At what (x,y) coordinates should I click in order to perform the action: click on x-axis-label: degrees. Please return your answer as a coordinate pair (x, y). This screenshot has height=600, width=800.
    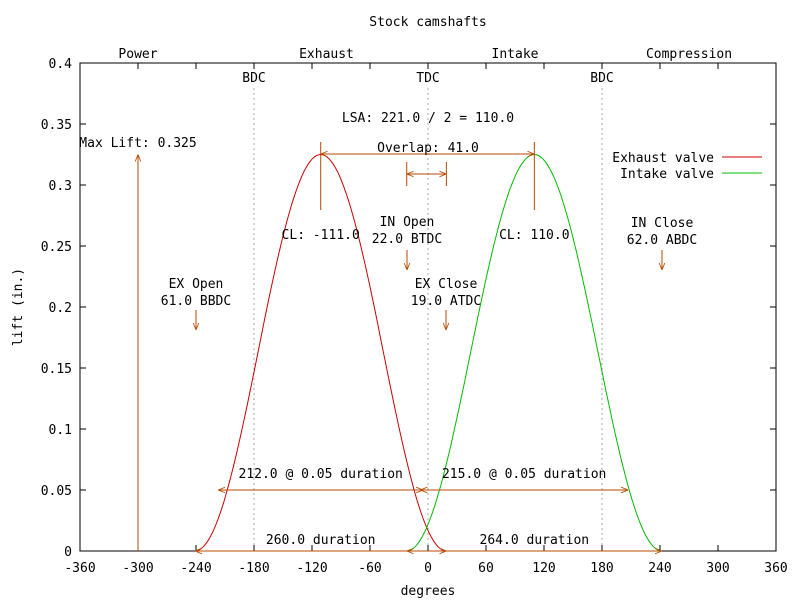
    Looking at the image, I should click on (428, 591).